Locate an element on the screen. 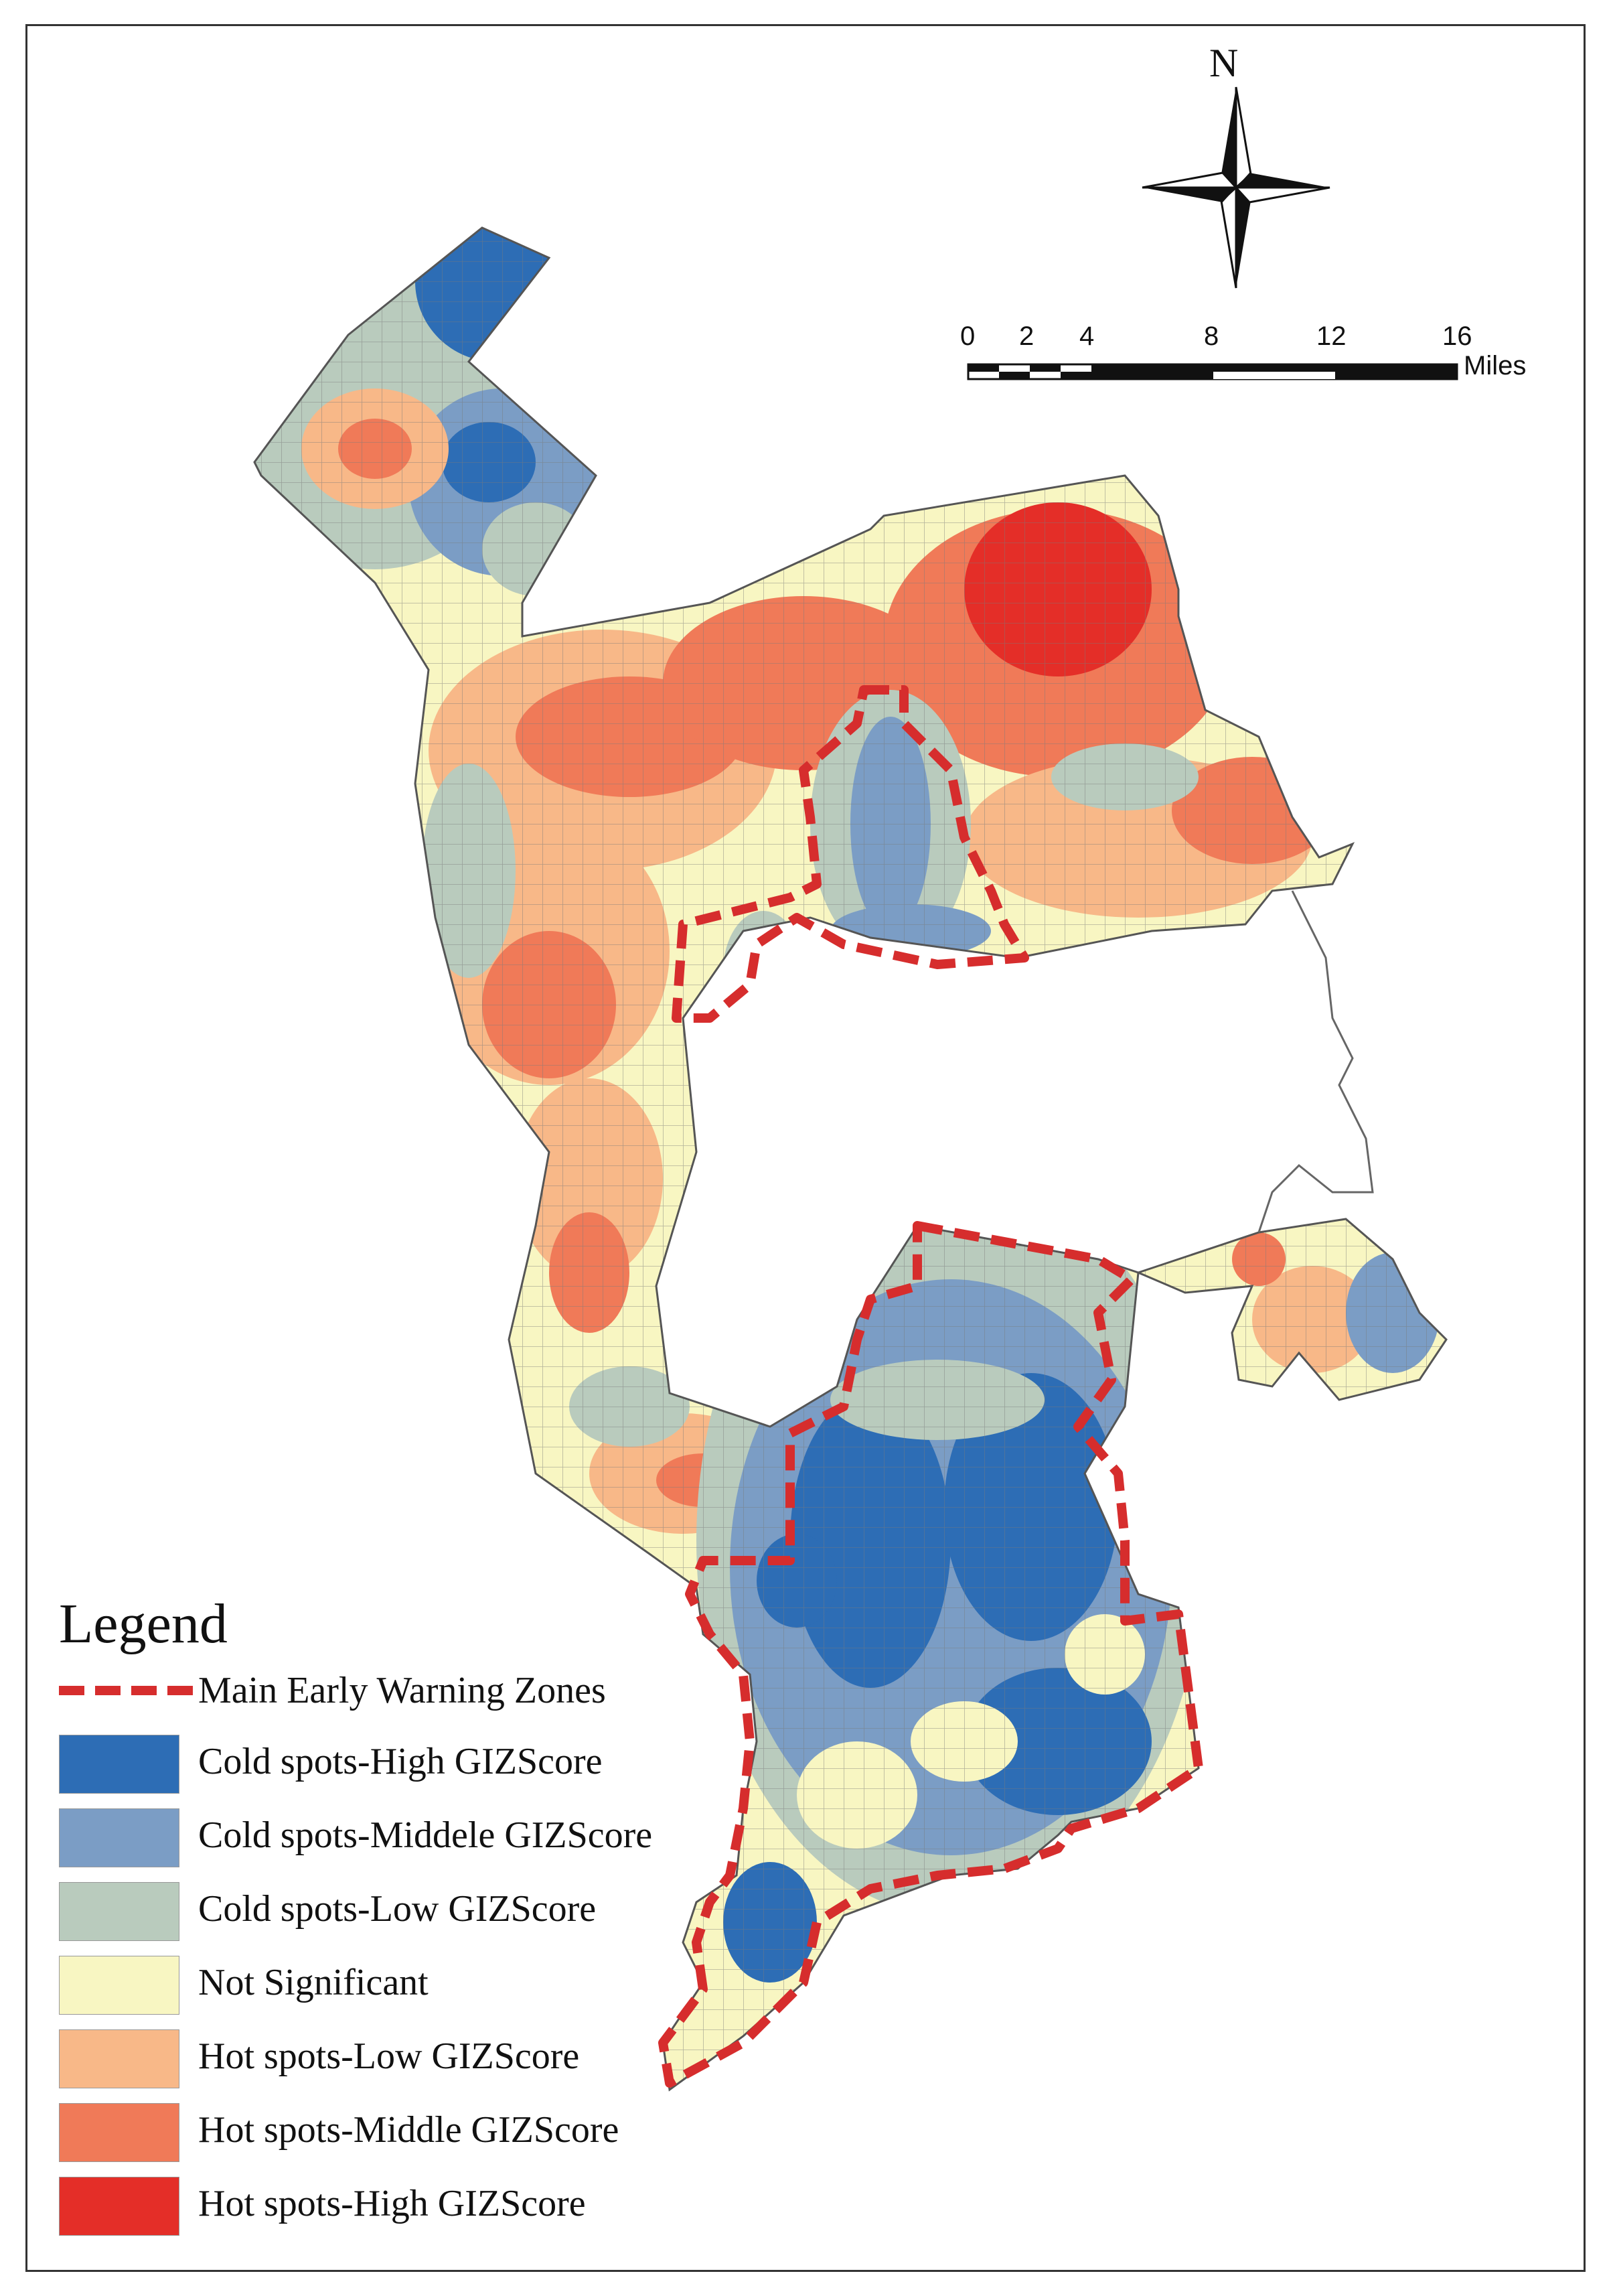 The height and width of the screenshot is (2296, 1611). legend-item-hot-low: Hot spots-Low GIZScore is located at coordinates (460, 2058).